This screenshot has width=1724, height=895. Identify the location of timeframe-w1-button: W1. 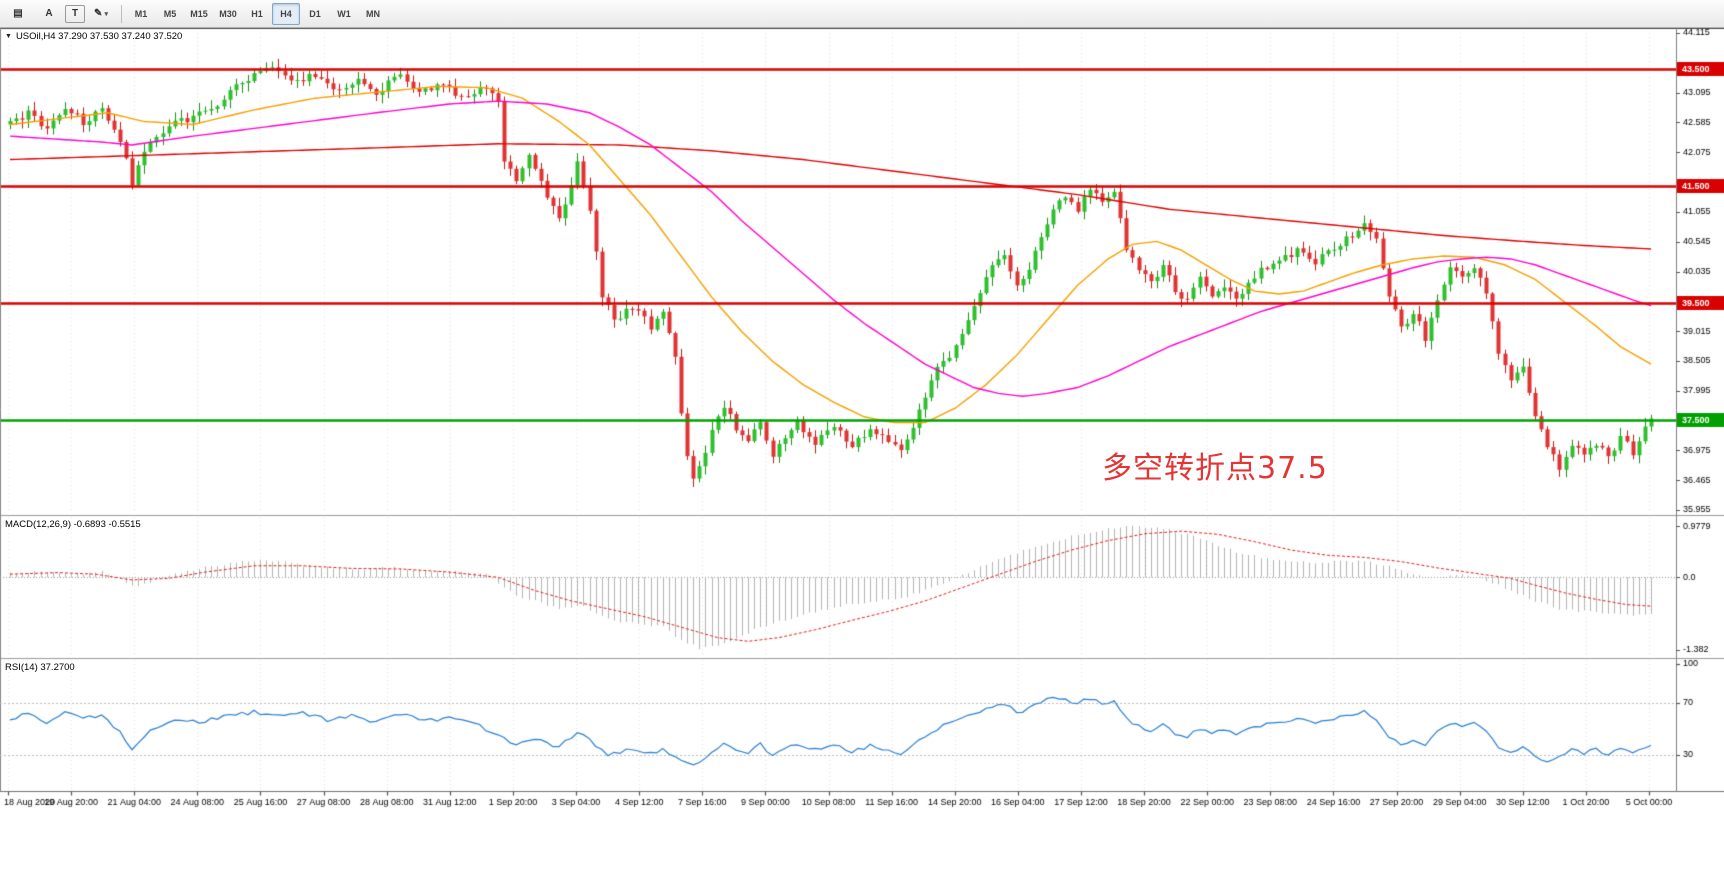
(344, 13).